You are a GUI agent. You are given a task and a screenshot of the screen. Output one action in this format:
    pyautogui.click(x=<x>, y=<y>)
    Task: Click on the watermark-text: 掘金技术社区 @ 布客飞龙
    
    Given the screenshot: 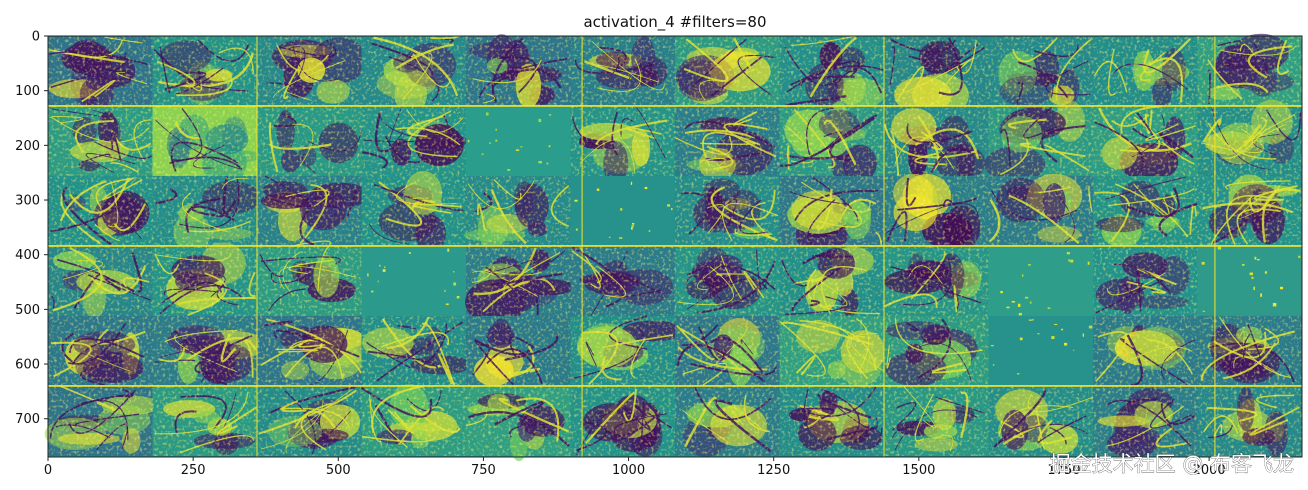 What is the action you would take?
    pyautogui.click(x=1172, y=464)
    